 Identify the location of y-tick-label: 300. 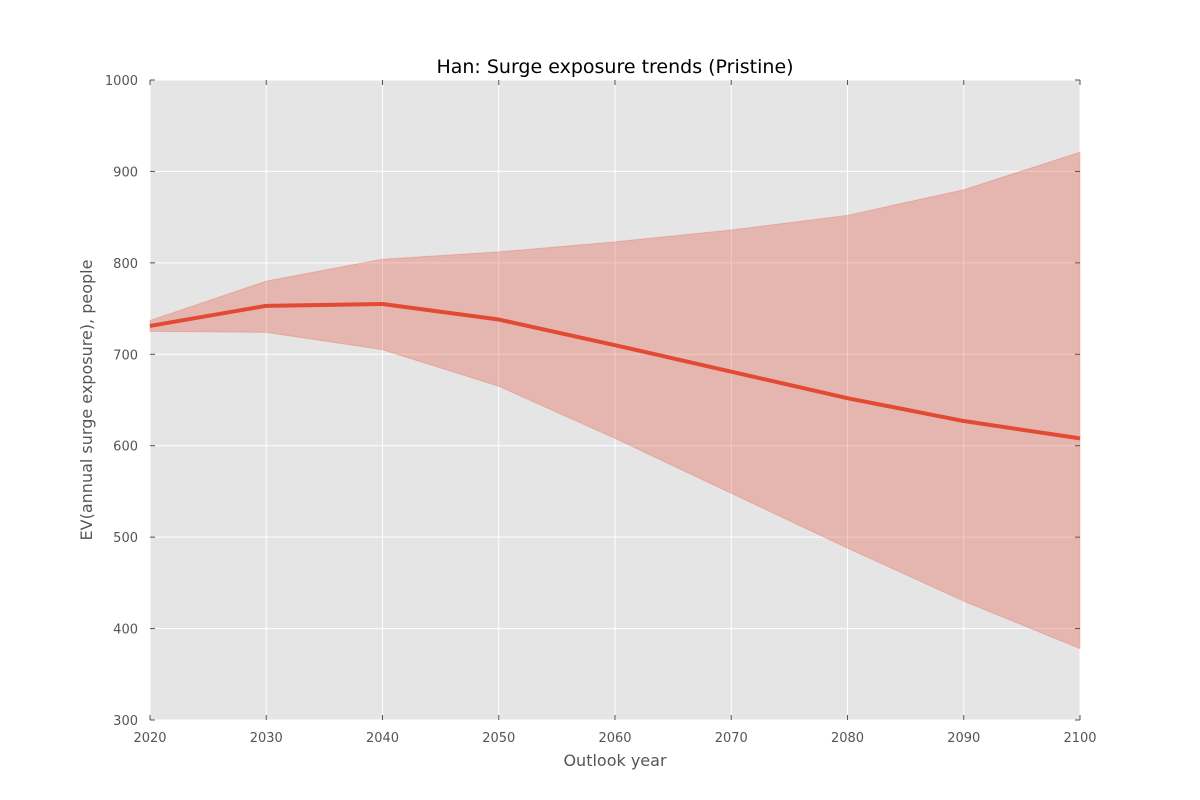
(125, 721).